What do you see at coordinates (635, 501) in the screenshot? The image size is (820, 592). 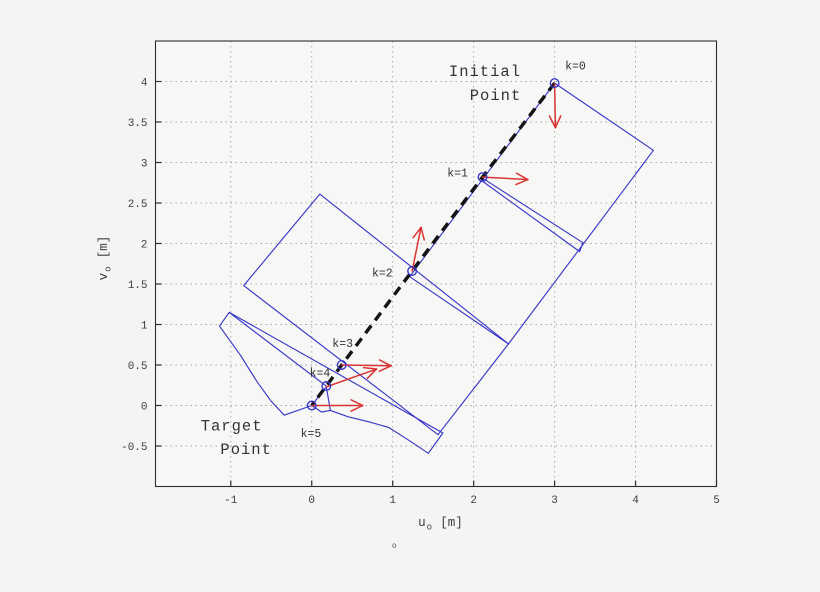 I see `x-tick-label: 4` at bounding box center [635, 501].